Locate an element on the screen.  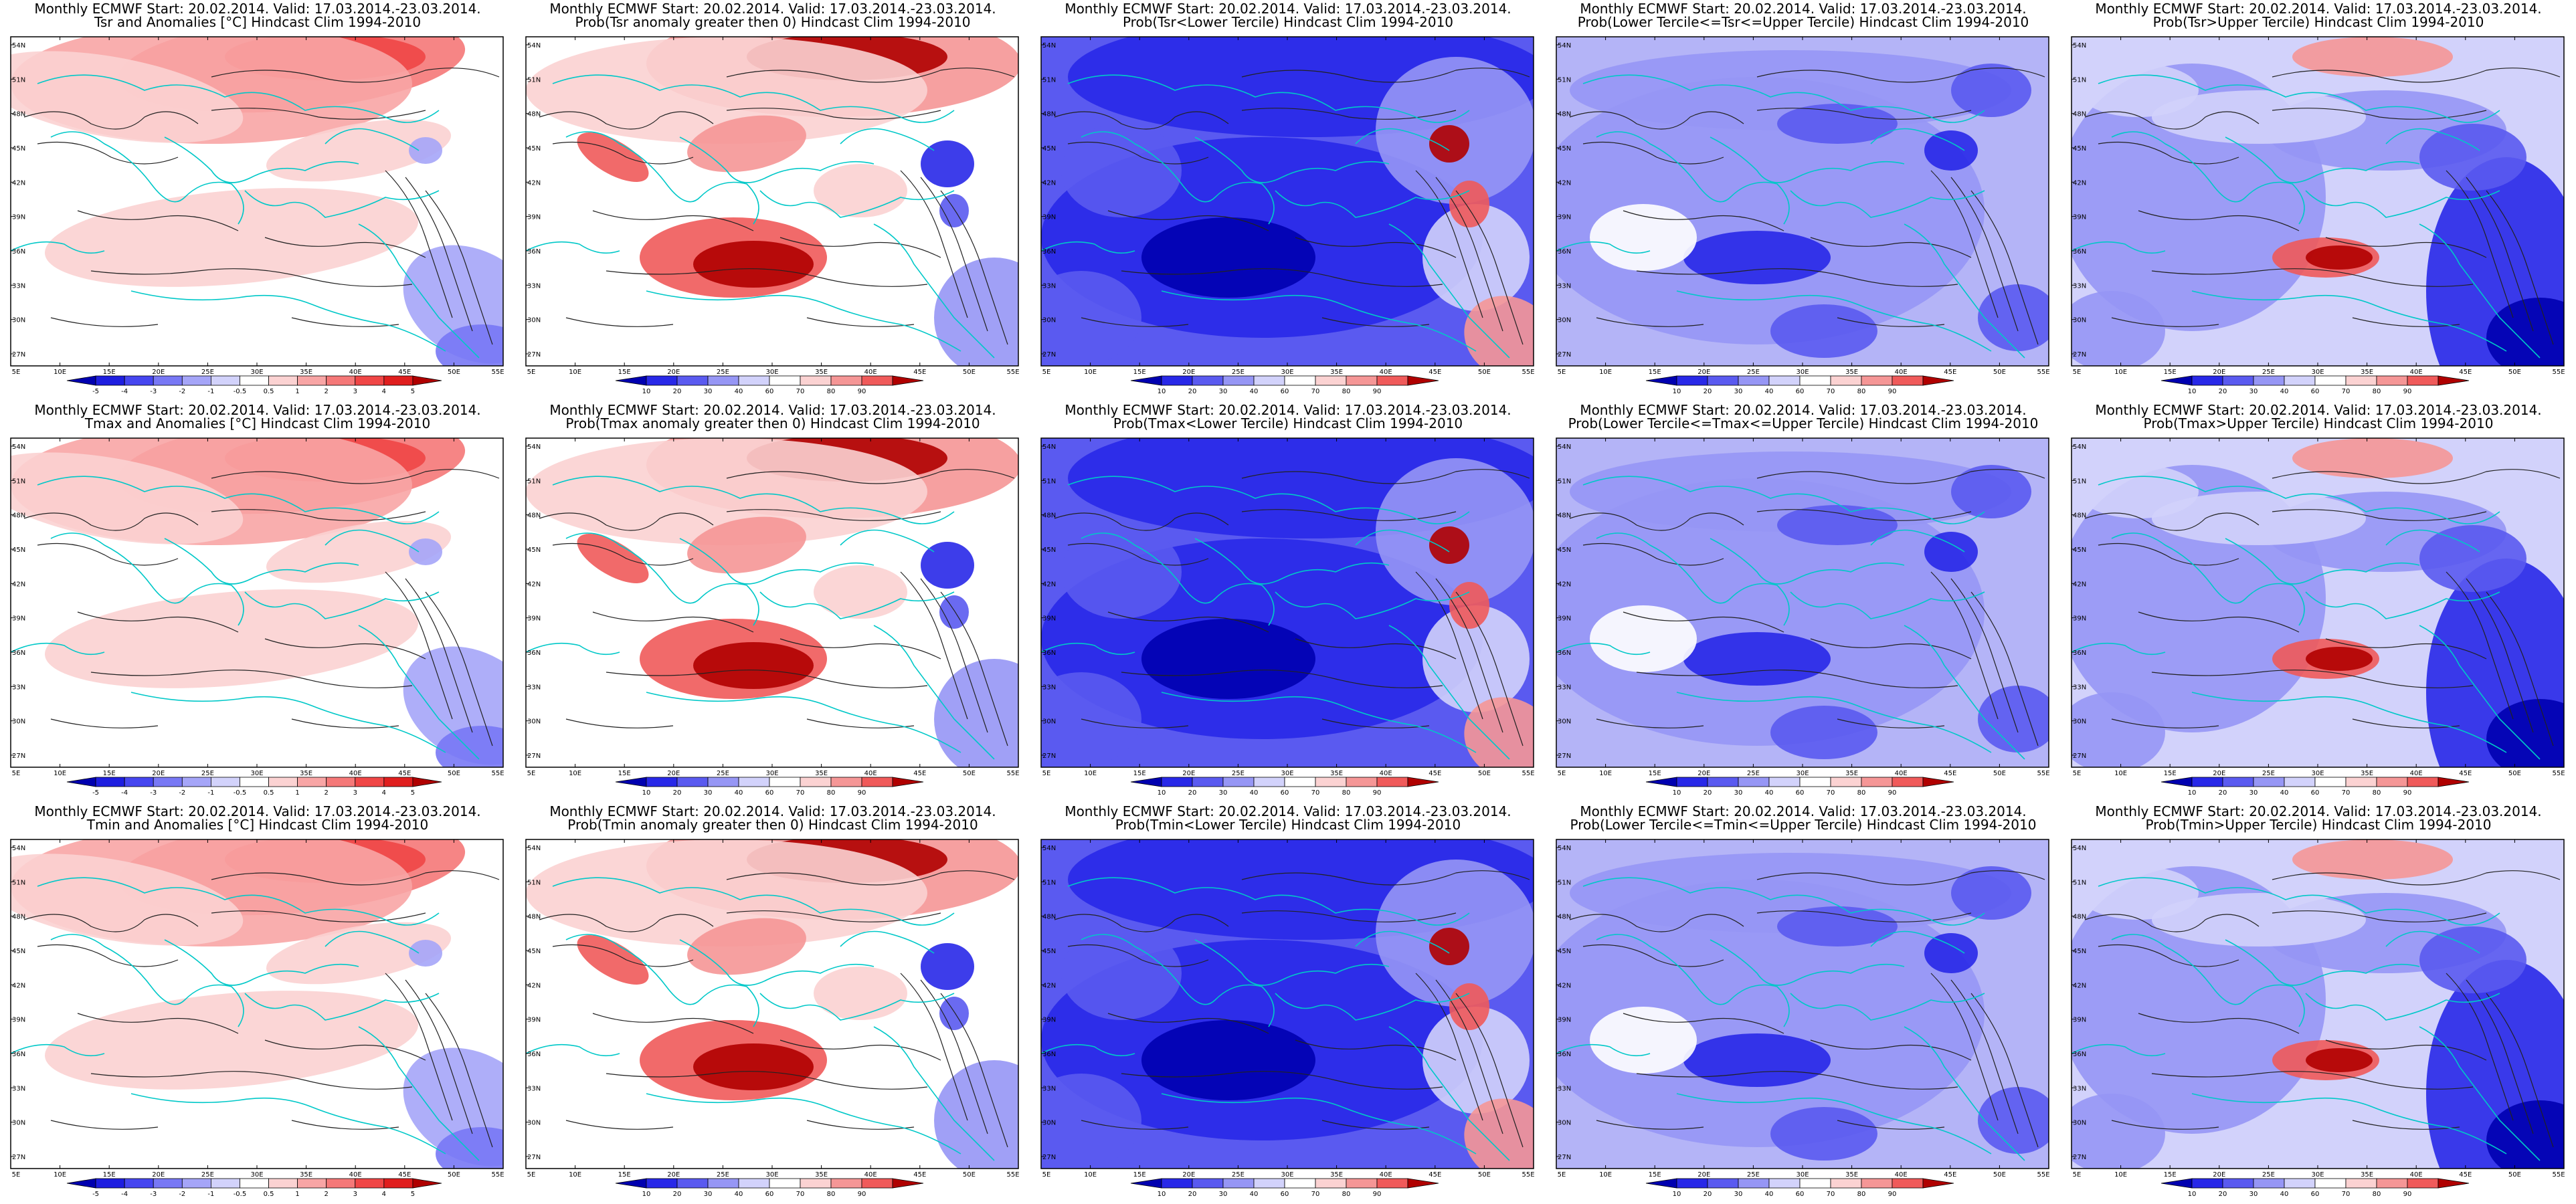
colorbar-label: 10 is located at coordinates (2192, 793).